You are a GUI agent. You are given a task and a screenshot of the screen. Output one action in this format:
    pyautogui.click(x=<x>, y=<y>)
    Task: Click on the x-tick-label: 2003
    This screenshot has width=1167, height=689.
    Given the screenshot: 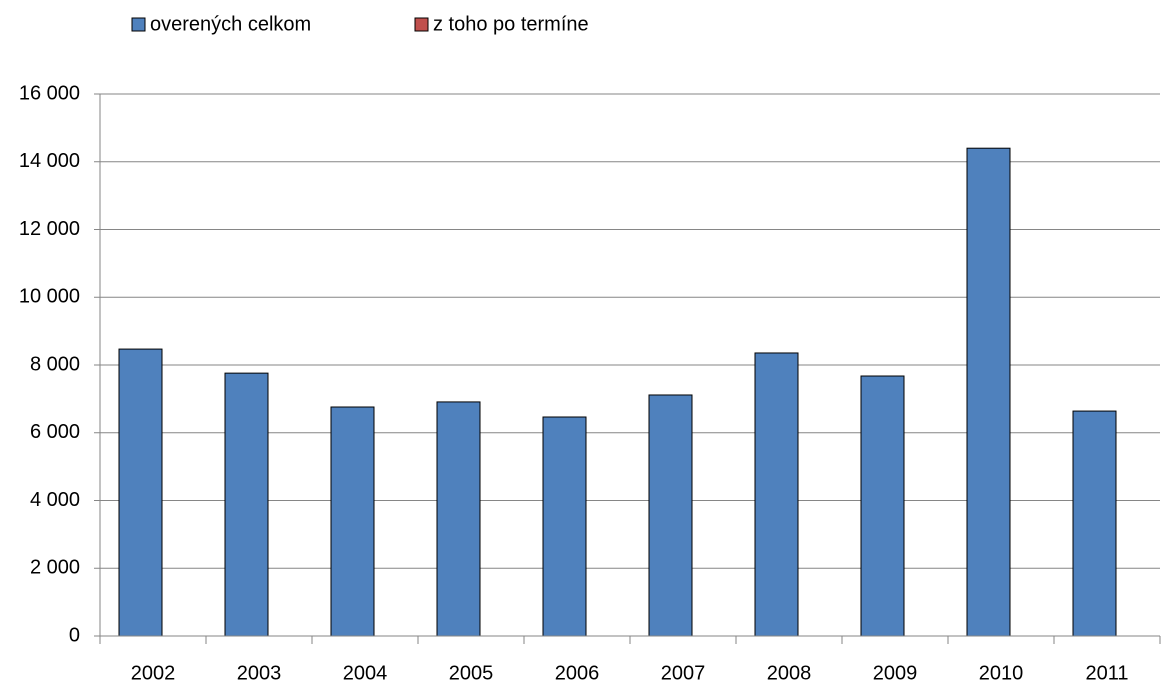 What is the action you would take?
    pyautogui.click(x=259, y=673)
    